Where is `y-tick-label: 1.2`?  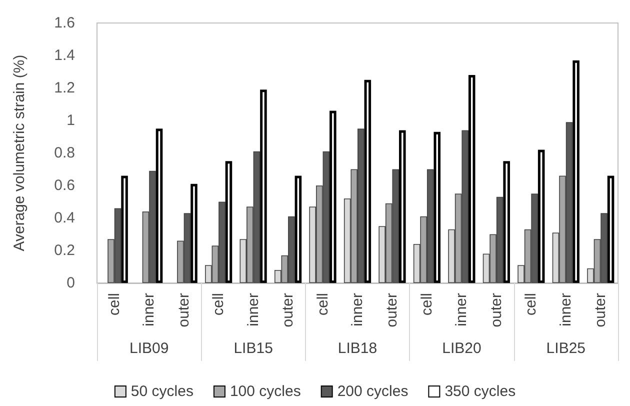 y-tick-label: 1.2 is located at coordinates (64, 88).